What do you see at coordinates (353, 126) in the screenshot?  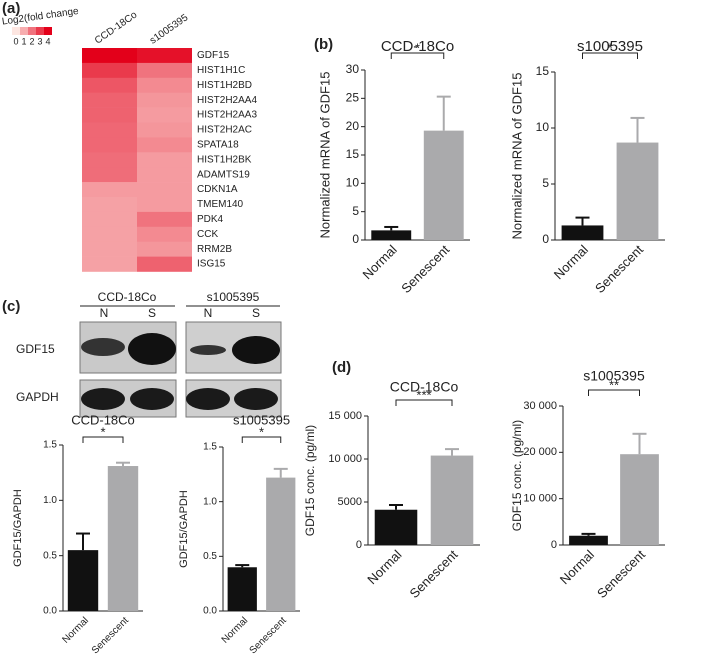 I see `y-tick-label: 20` at bounding box center [353, 126].